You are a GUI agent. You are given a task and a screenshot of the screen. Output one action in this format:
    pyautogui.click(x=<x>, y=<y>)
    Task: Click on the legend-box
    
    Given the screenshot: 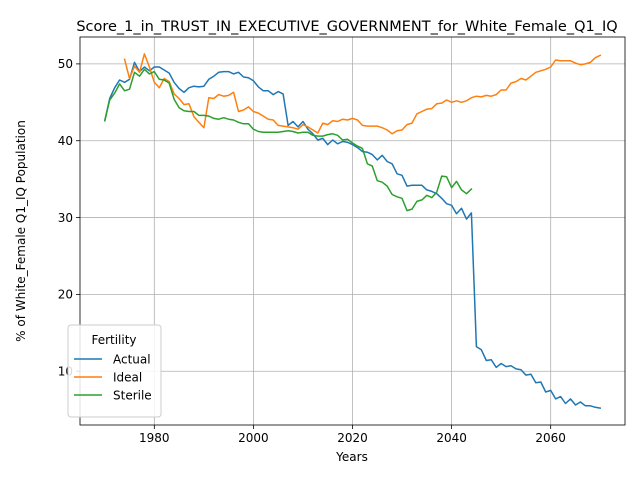 What is the action you would take?
    pyautogui.click(x=114, y=371)
    